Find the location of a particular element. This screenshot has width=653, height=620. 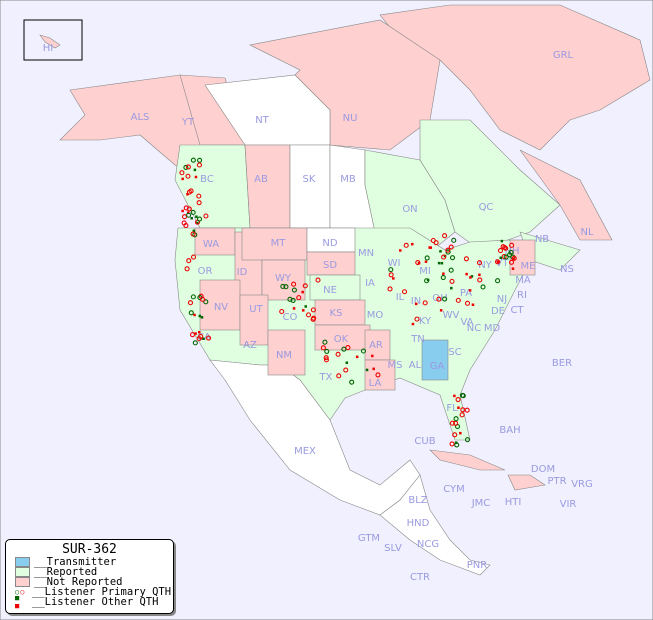

region-label-grl: GRL is located at coordinates (563, 55).